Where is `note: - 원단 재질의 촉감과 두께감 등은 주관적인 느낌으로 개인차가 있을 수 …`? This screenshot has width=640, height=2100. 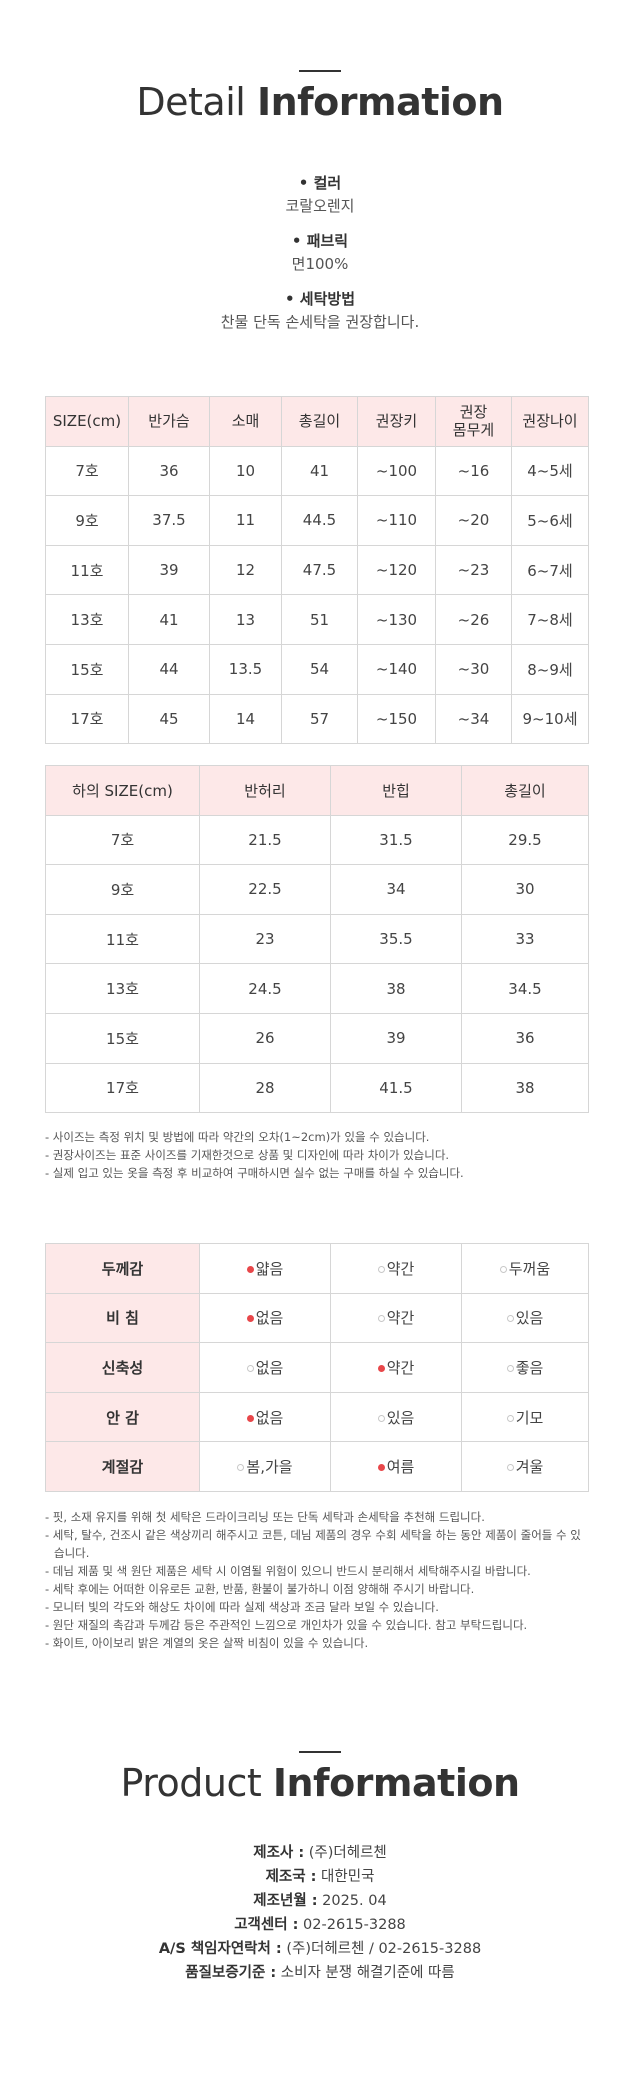 note: - 원단 재질의 촉감과 두께감 등은 주관적인 느낌으로 개인차가 있을 수 … is located at coordinates (286, 1625).